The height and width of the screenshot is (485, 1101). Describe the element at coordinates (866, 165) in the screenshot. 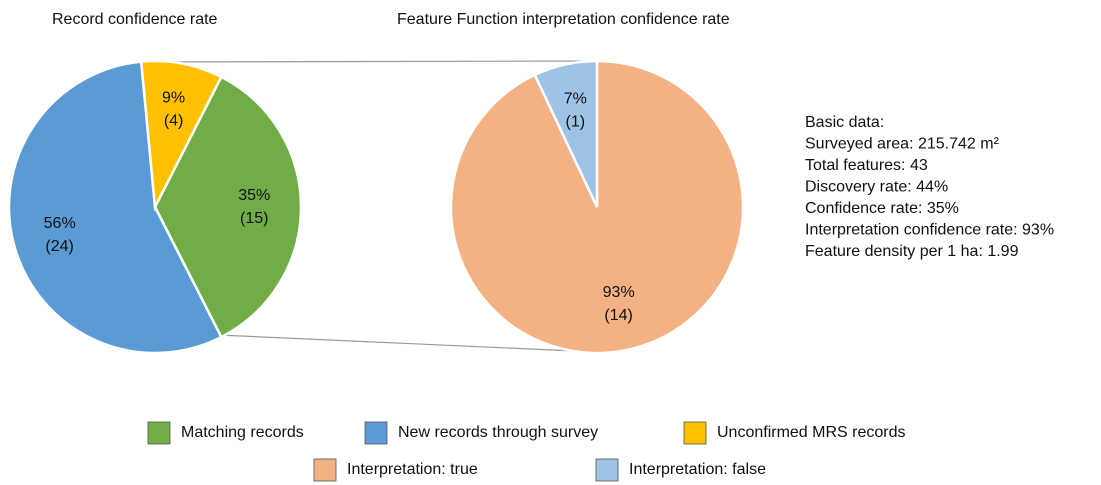

I see `annotation: Total features: 43` at that location.